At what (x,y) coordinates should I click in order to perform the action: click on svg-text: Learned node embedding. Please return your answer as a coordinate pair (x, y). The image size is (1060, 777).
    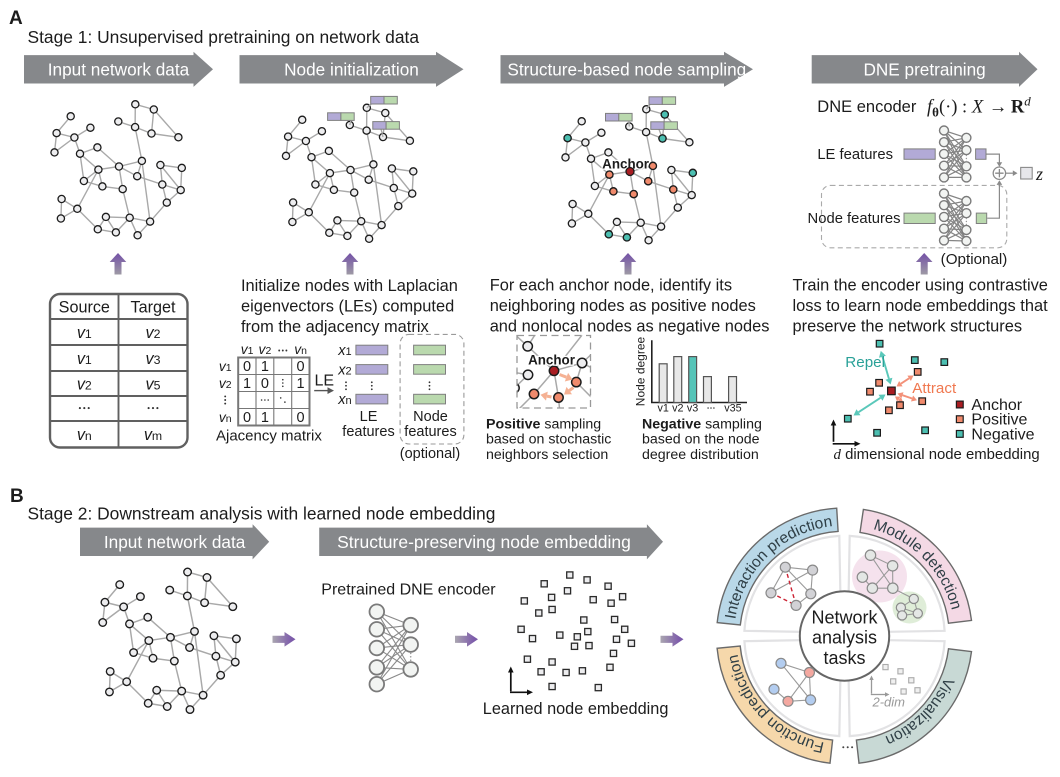
    Looking at the image, I should click on (576, 709).